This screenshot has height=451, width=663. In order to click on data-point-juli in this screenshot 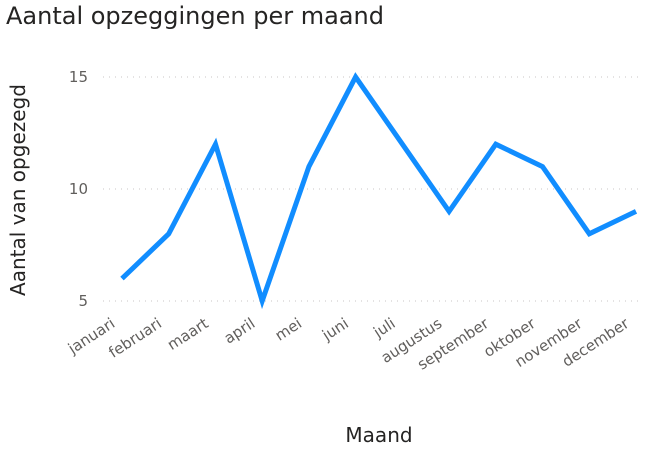, I will do `click(402, 144)`.